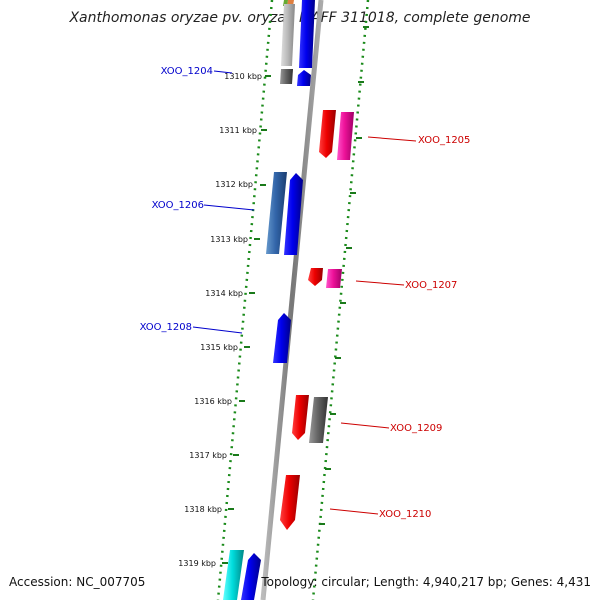  I want to click on gene-label-xoo-1207: XOO_1207, so click(431, 285).